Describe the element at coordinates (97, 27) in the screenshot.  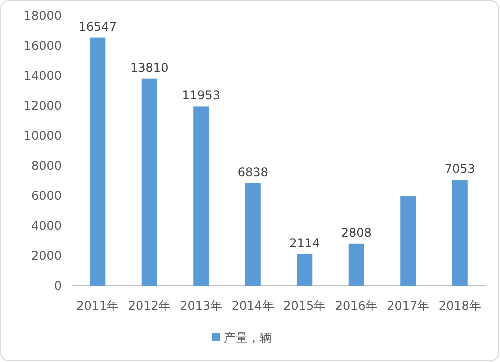
I see `data-label: 16547` at that location.